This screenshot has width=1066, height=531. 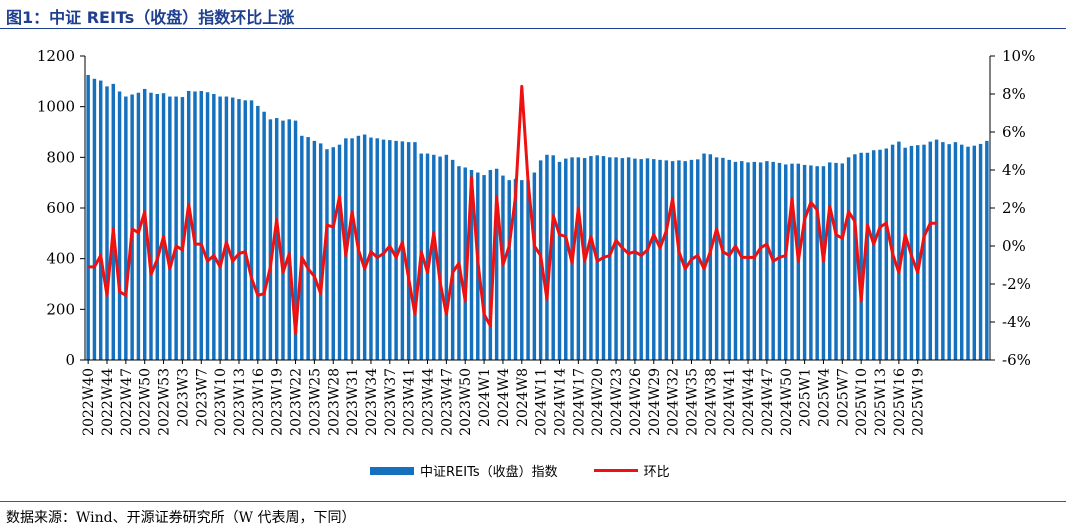 I want to click on top-divider, so click(x=533, y=28).